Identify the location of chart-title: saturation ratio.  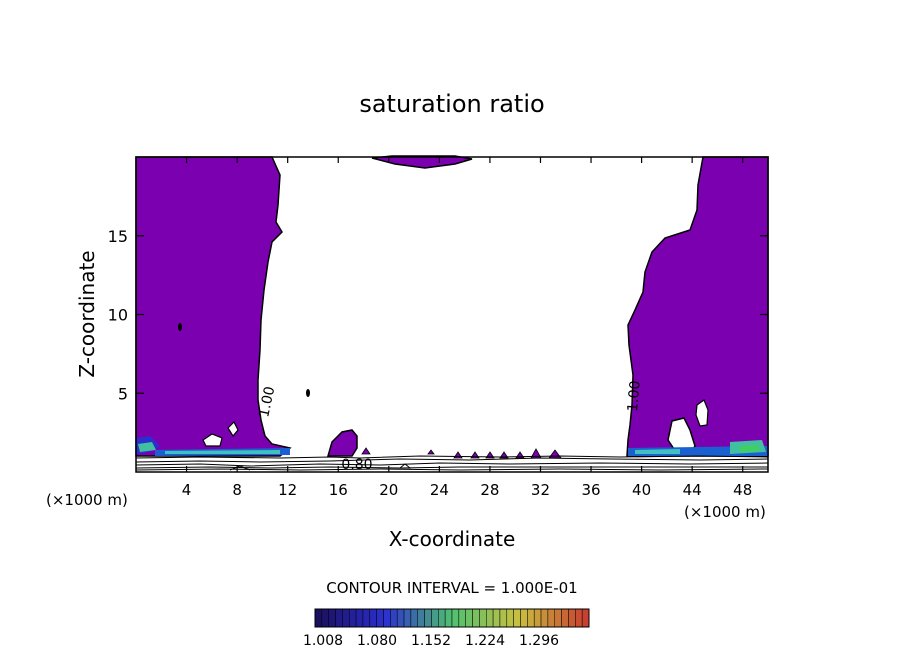
(451, 104).